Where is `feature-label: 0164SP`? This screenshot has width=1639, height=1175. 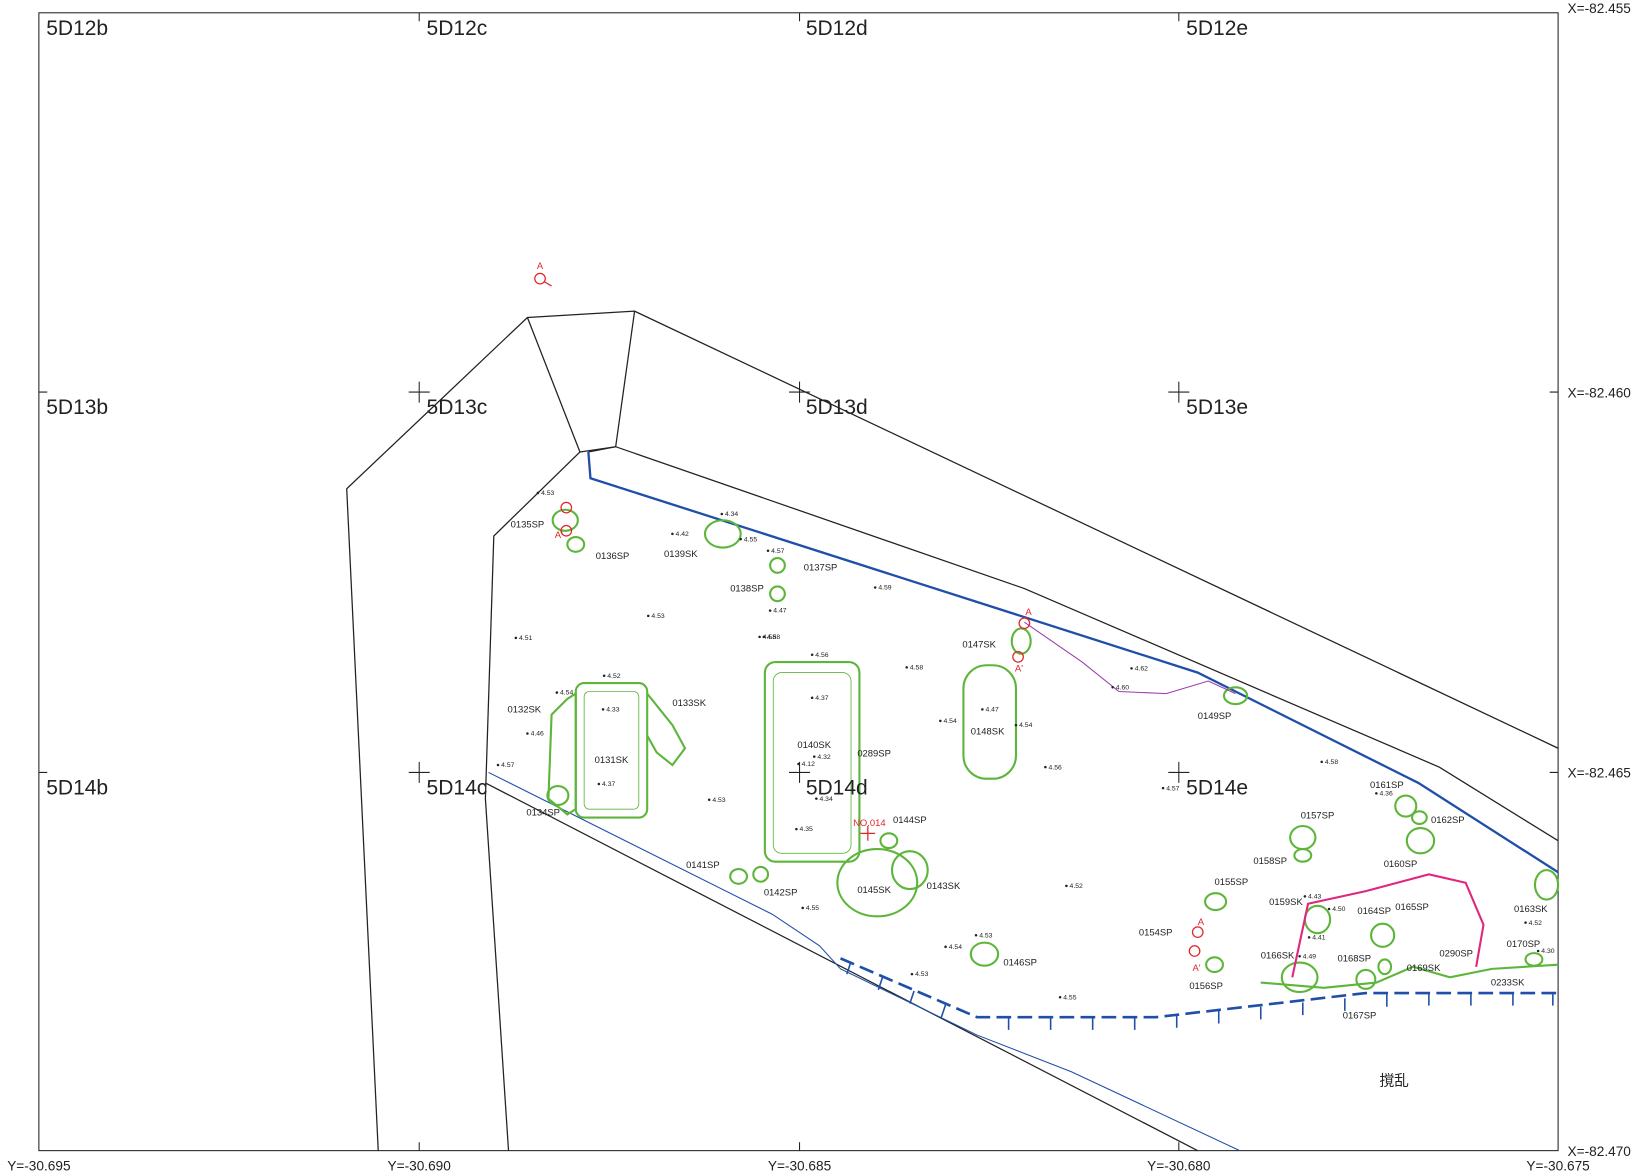 feature-label: 0164SP is located at coordinates (1374, 911).